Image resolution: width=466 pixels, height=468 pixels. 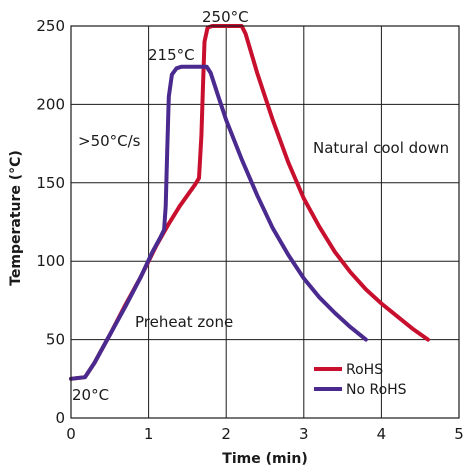 I want to click on y-tick-labels: 0 50 100 150 200 250, so click(x=50, y=222).